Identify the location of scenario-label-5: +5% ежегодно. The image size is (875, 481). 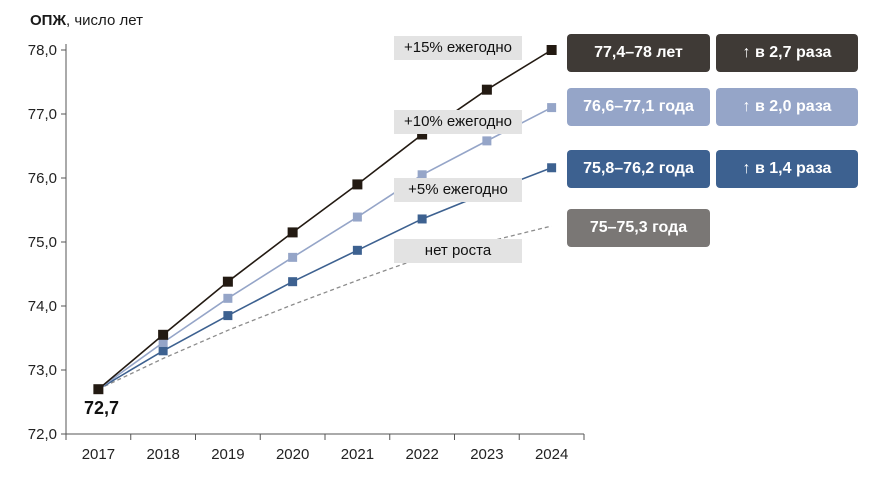
(458, 190).